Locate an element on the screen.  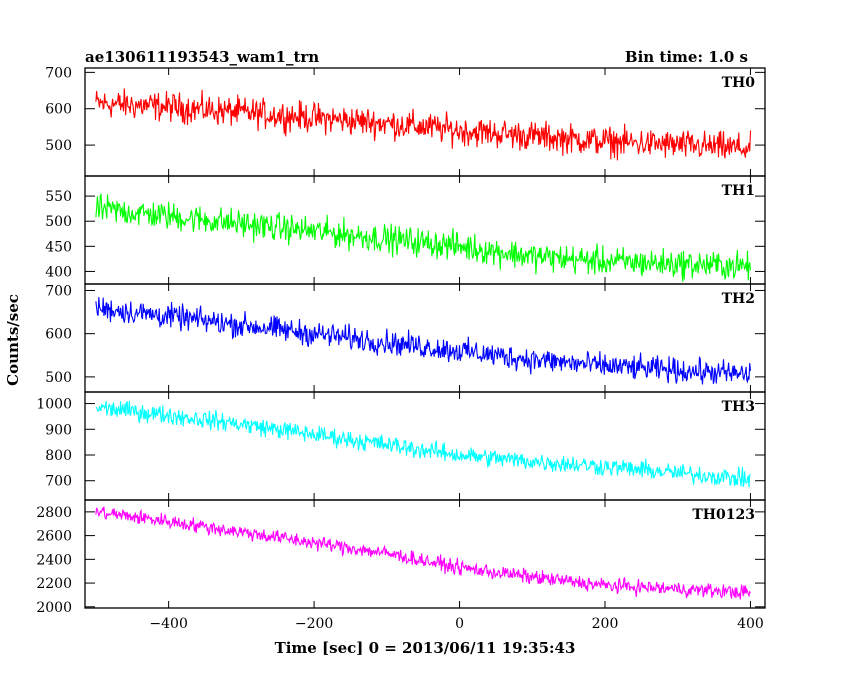
panel-label-th0123: TH0123 is located at coordinates (723, 515).